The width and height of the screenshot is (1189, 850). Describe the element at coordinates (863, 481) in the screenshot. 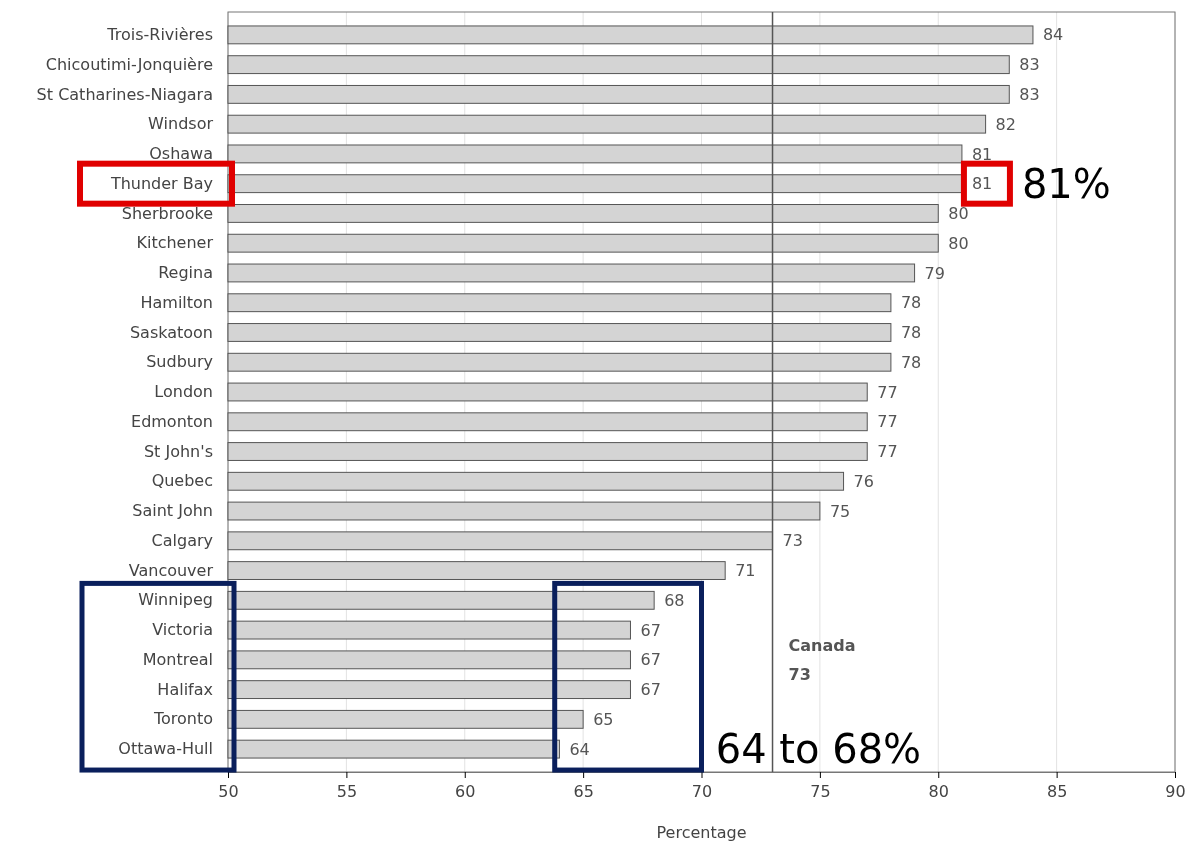

I see `data-label: 76` at that location.